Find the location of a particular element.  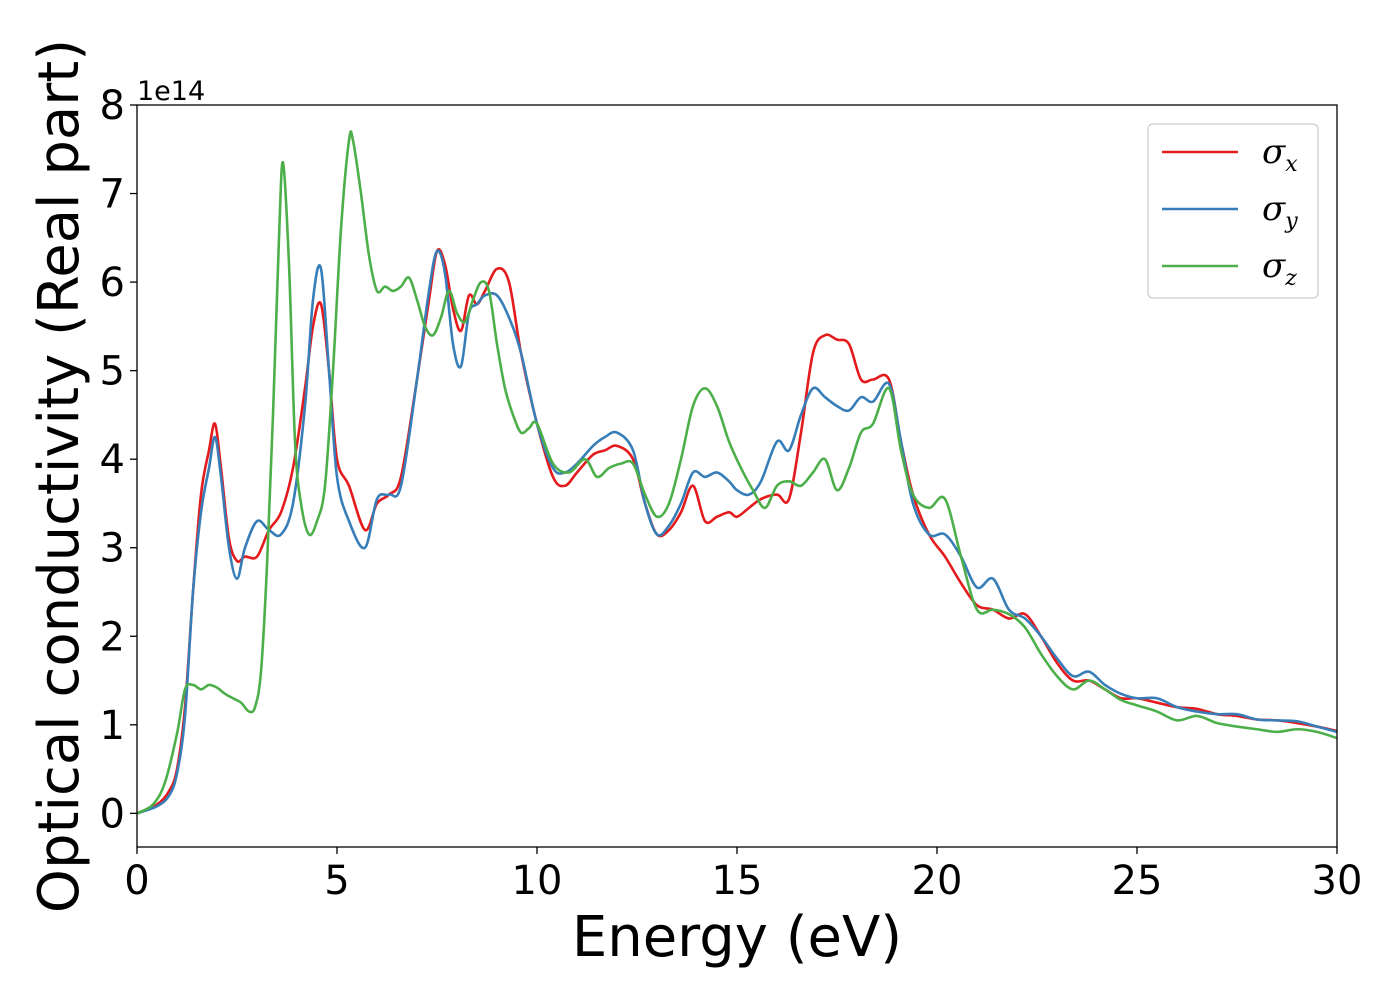

y-tick-label: 1 is located at coordinates (112, 726).